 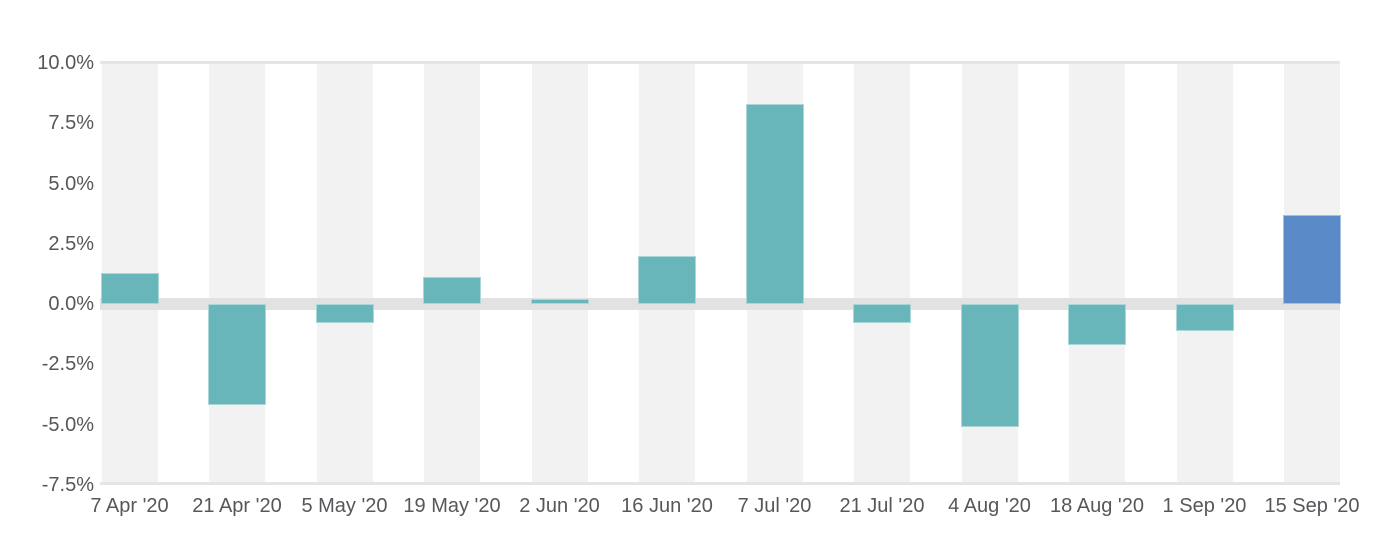 I want to click on y-axis-label-10-0: 10.0%, so click(x=65, y=63).